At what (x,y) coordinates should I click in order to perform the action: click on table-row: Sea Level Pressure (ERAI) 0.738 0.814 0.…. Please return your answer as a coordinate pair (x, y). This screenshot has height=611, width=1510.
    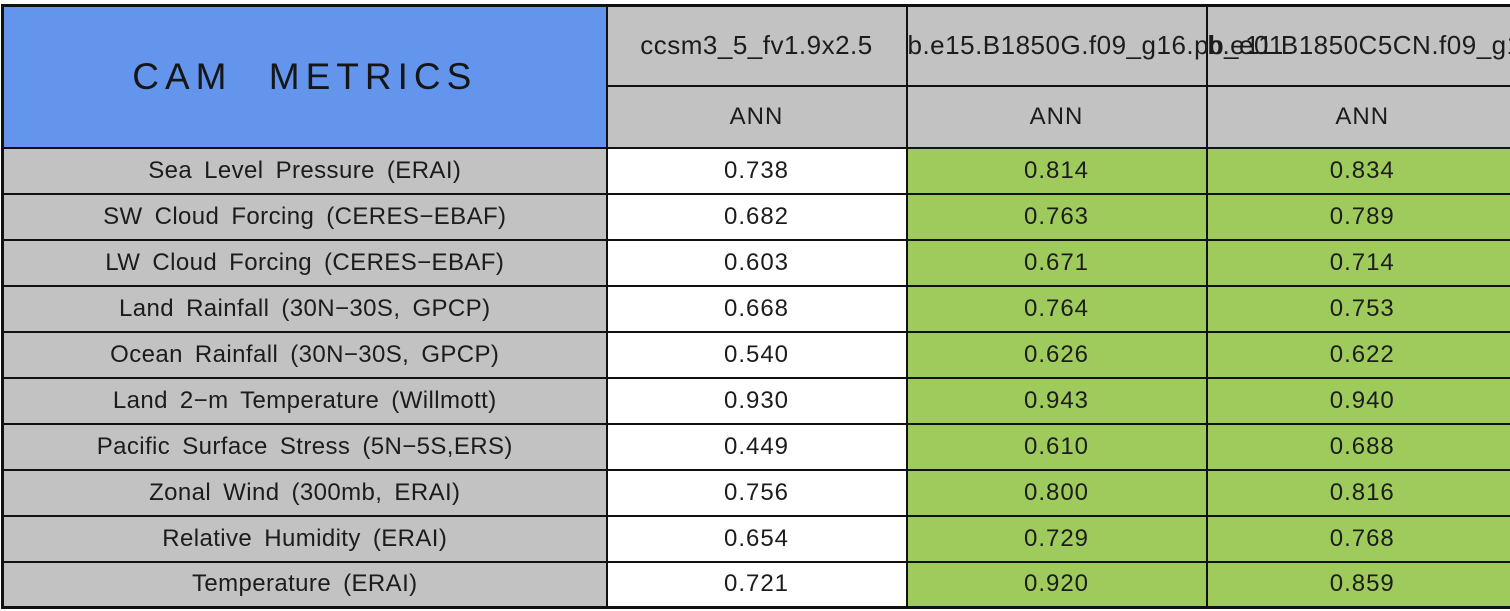
    Looking at the image, I should click on (755, 170).